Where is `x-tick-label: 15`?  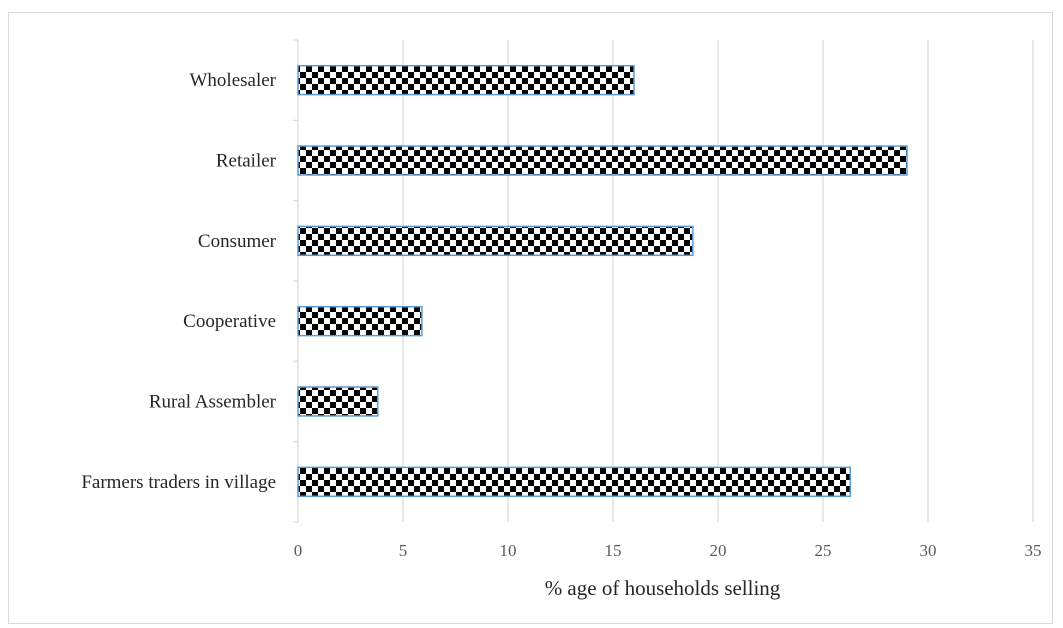 x-tick-label: 15 is located at coordinates (613, 550).